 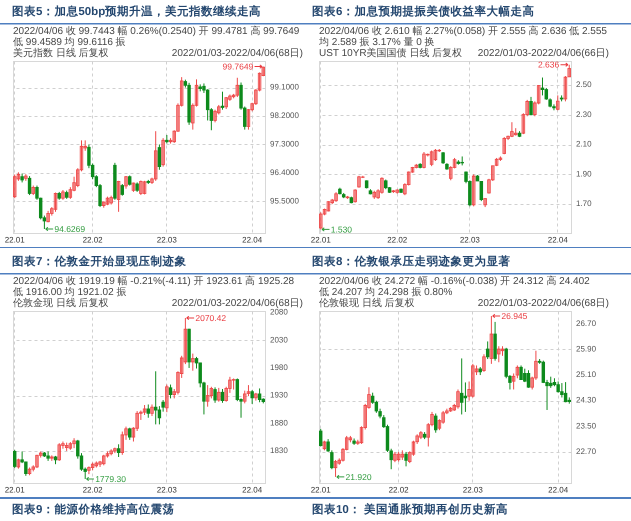 I want to click on text: 图表9：能源价格维持高位震荡, so click(x=93, y=509).